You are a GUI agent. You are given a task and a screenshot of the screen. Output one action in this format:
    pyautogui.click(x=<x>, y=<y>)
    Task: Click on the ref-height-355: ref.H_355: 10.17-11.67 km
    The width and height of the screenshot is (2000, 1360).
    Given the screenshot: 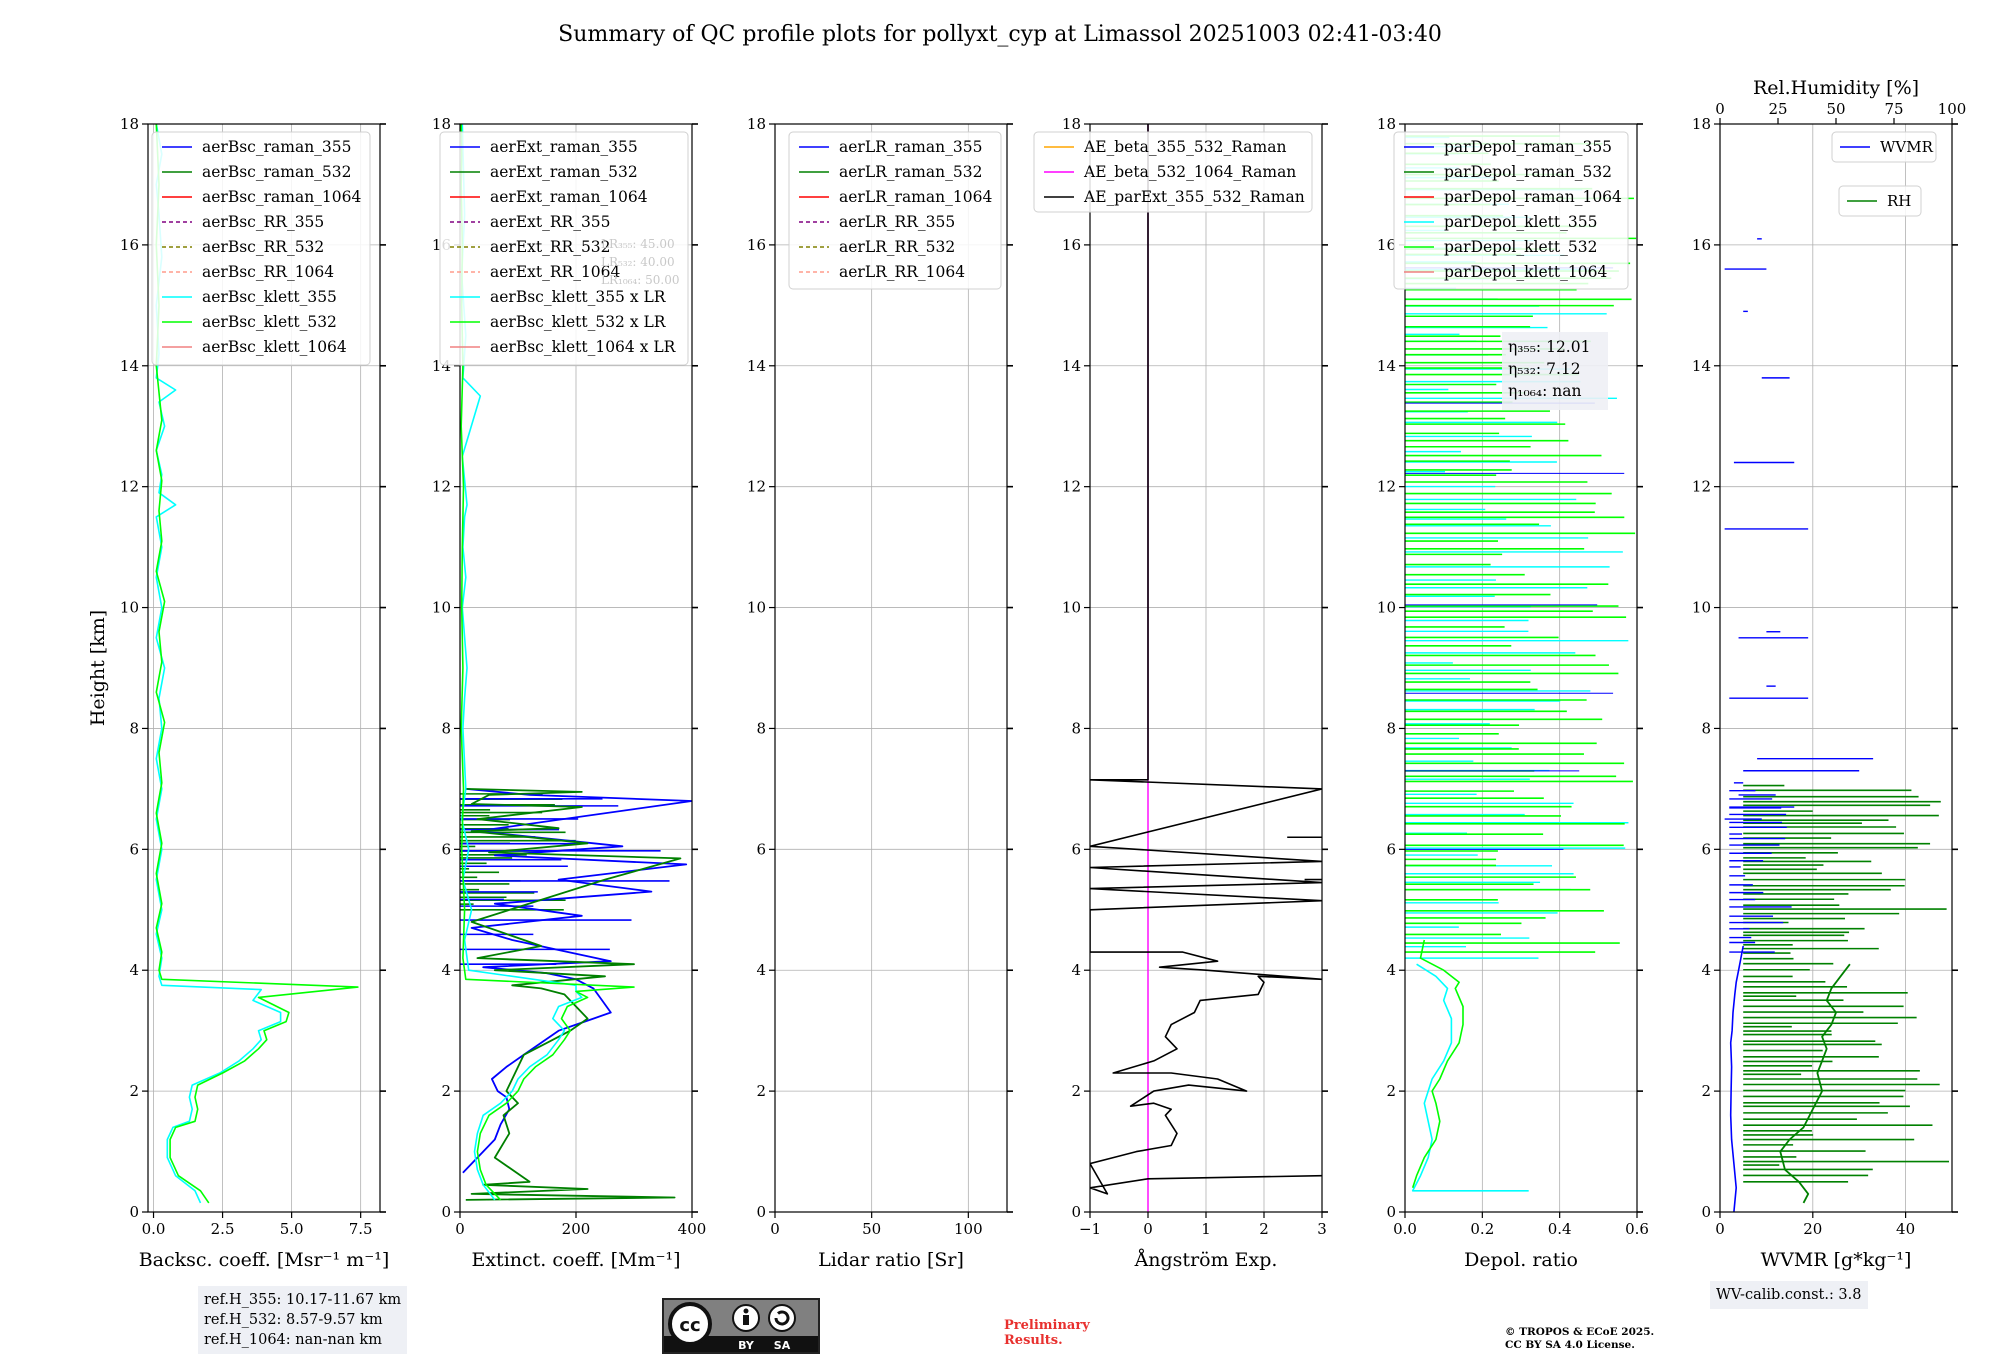 What is the action you would take?
    pyautogui.click(x=303, y=1300)
    